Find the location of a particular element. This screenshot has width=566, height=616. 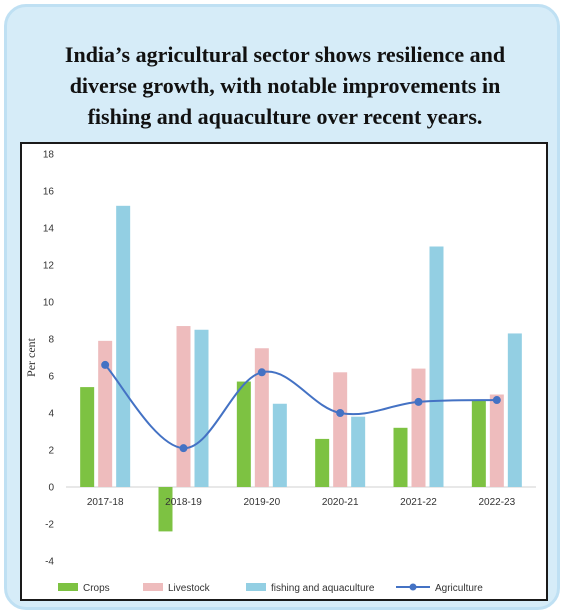

x-tick-label: 2017-18 is located at coordinates (105, 502).